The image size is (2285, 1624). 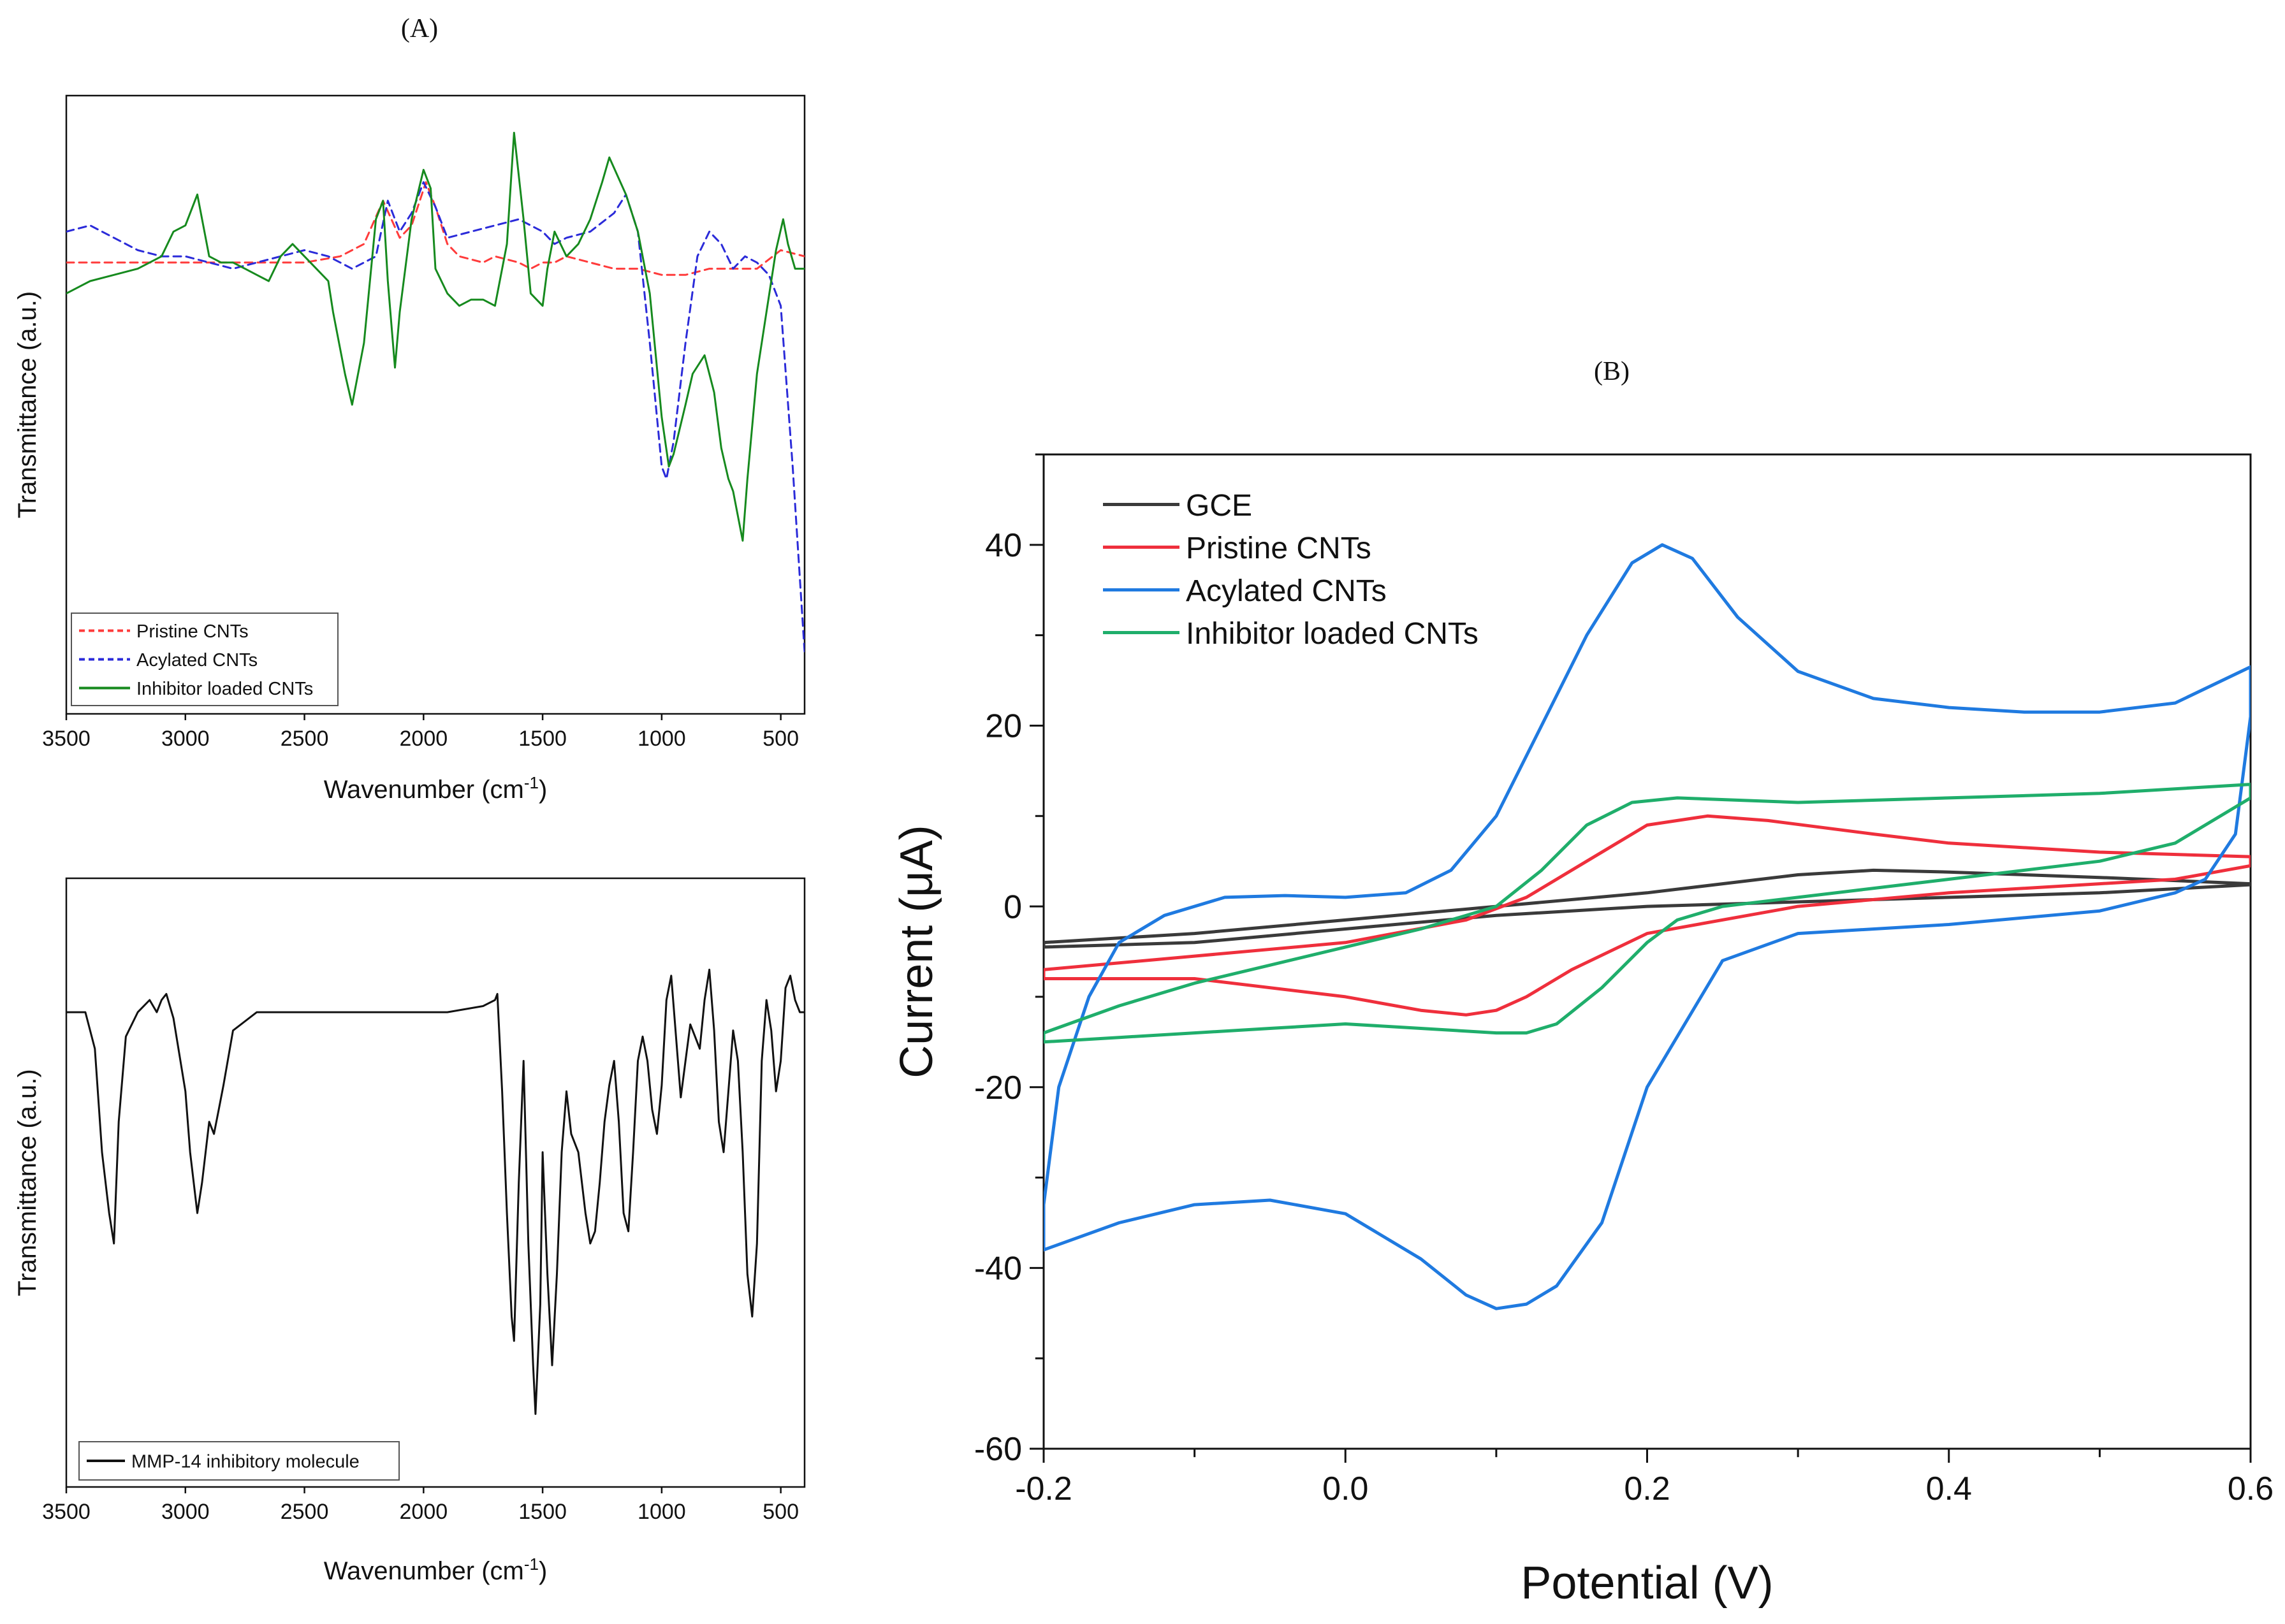 What do you see at coordinates (1013, 906) in the screenshot?
I see `y-tick-label: 0` at bounding box center [1013, 906].